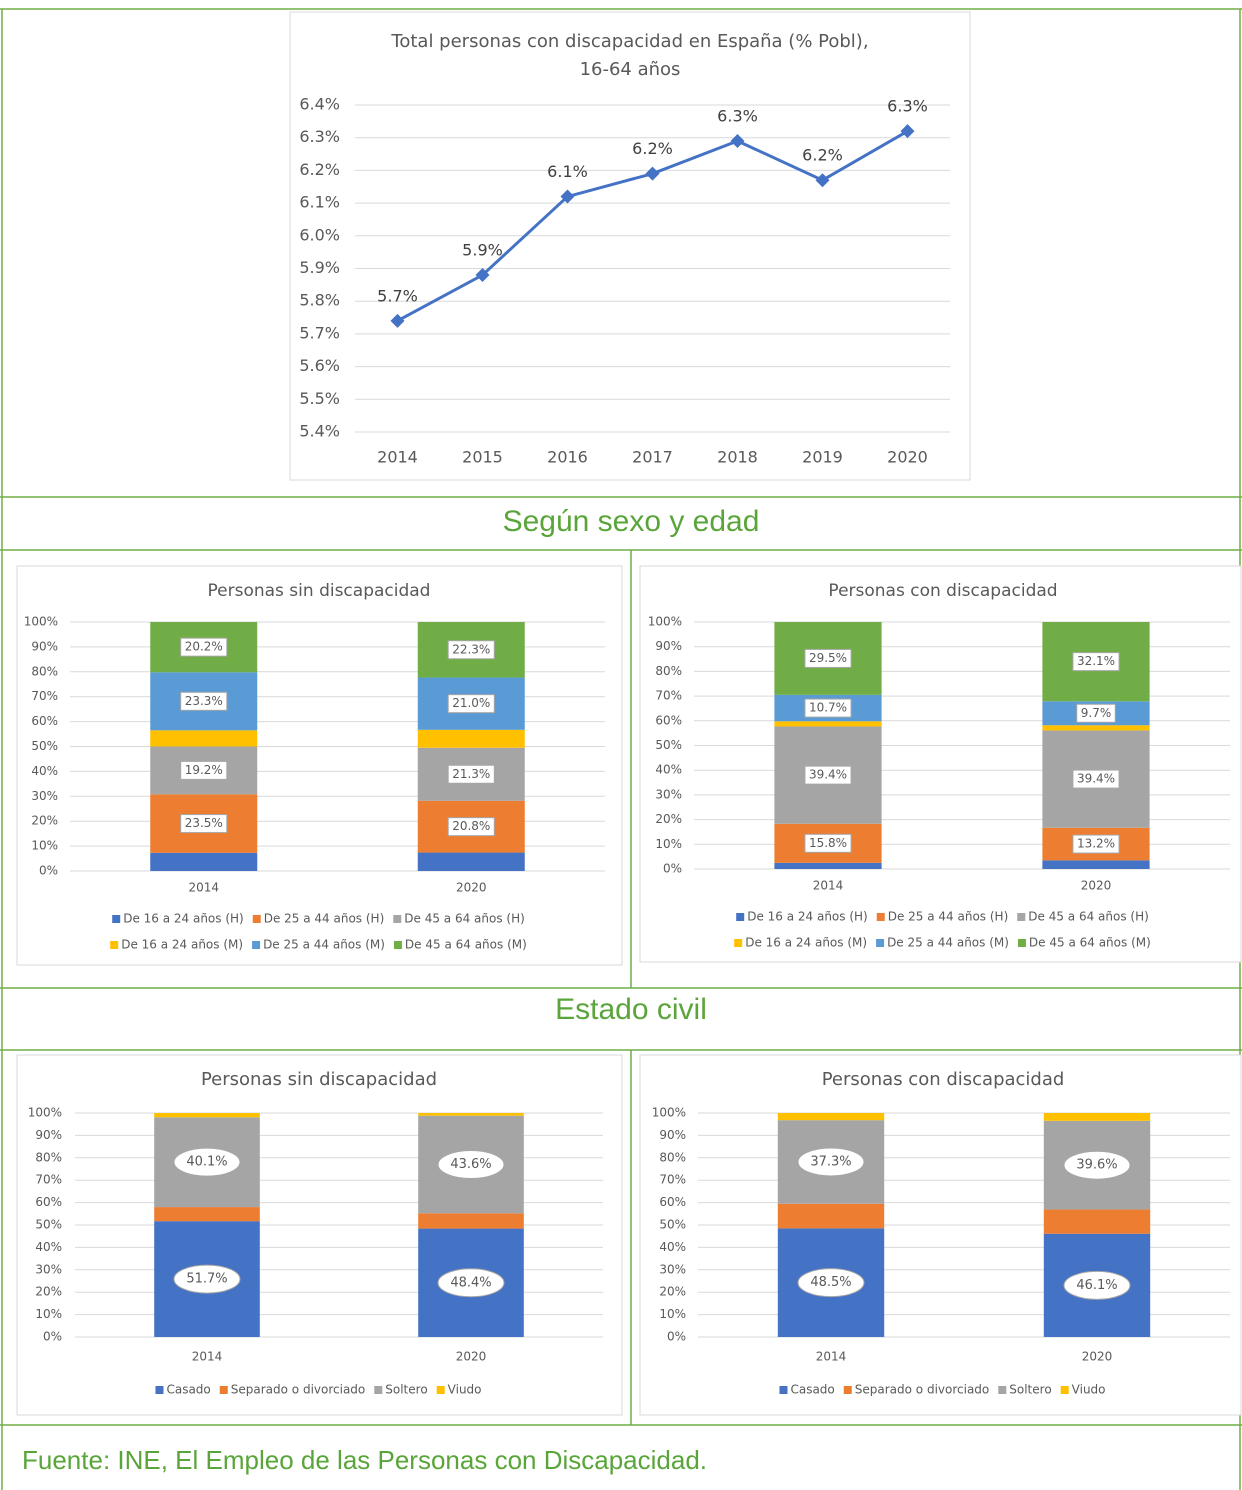 This screenshot has height=1490, width=1242. I want to click on y-tick-label: 10%, so click(44, 846).